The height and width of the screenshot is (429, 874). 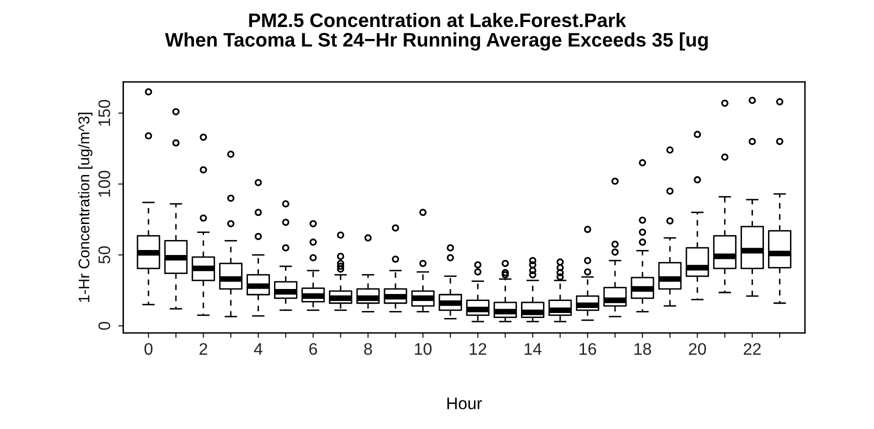 I want to click on y-tick-label: 0, so click(x=104, y=326).